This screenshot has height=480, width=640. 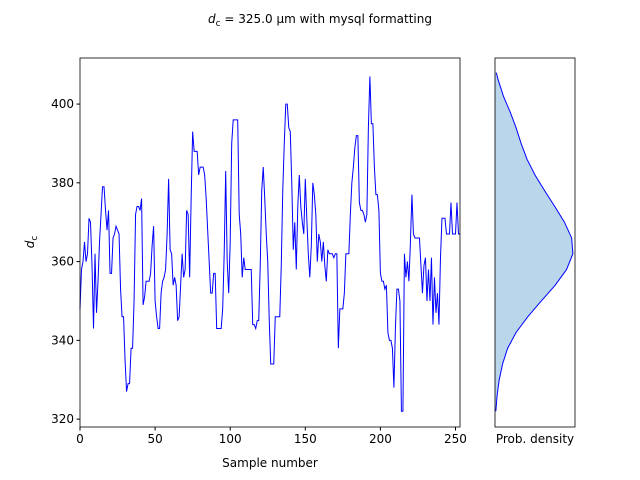 I want to click on y-tick-label: 360, so click(x=62, y=262).